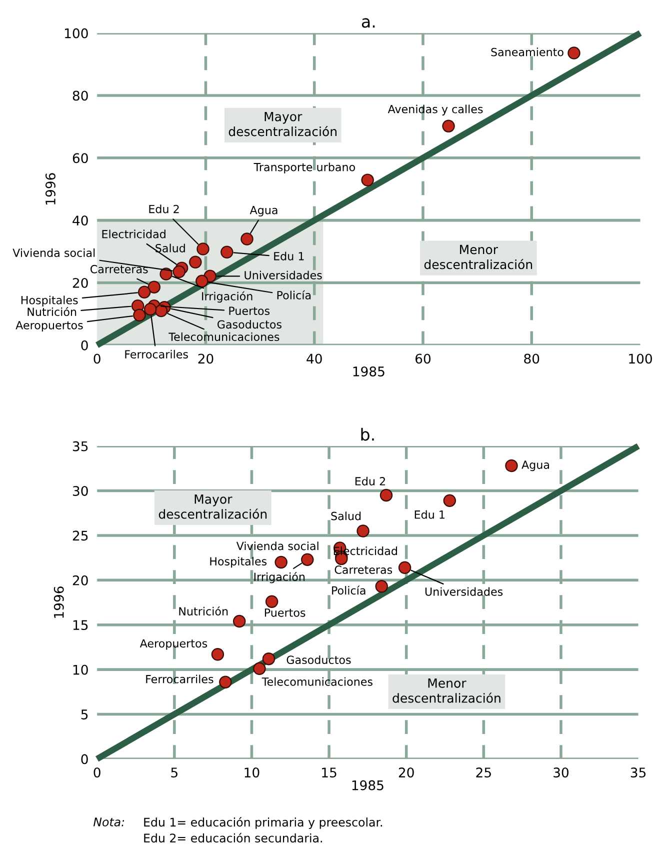 The image size is (656, 848). What do you see at coordinates (174, 773) in the screenshot?
I see `x-tick-label: 5` at bounding box center [174, 773].